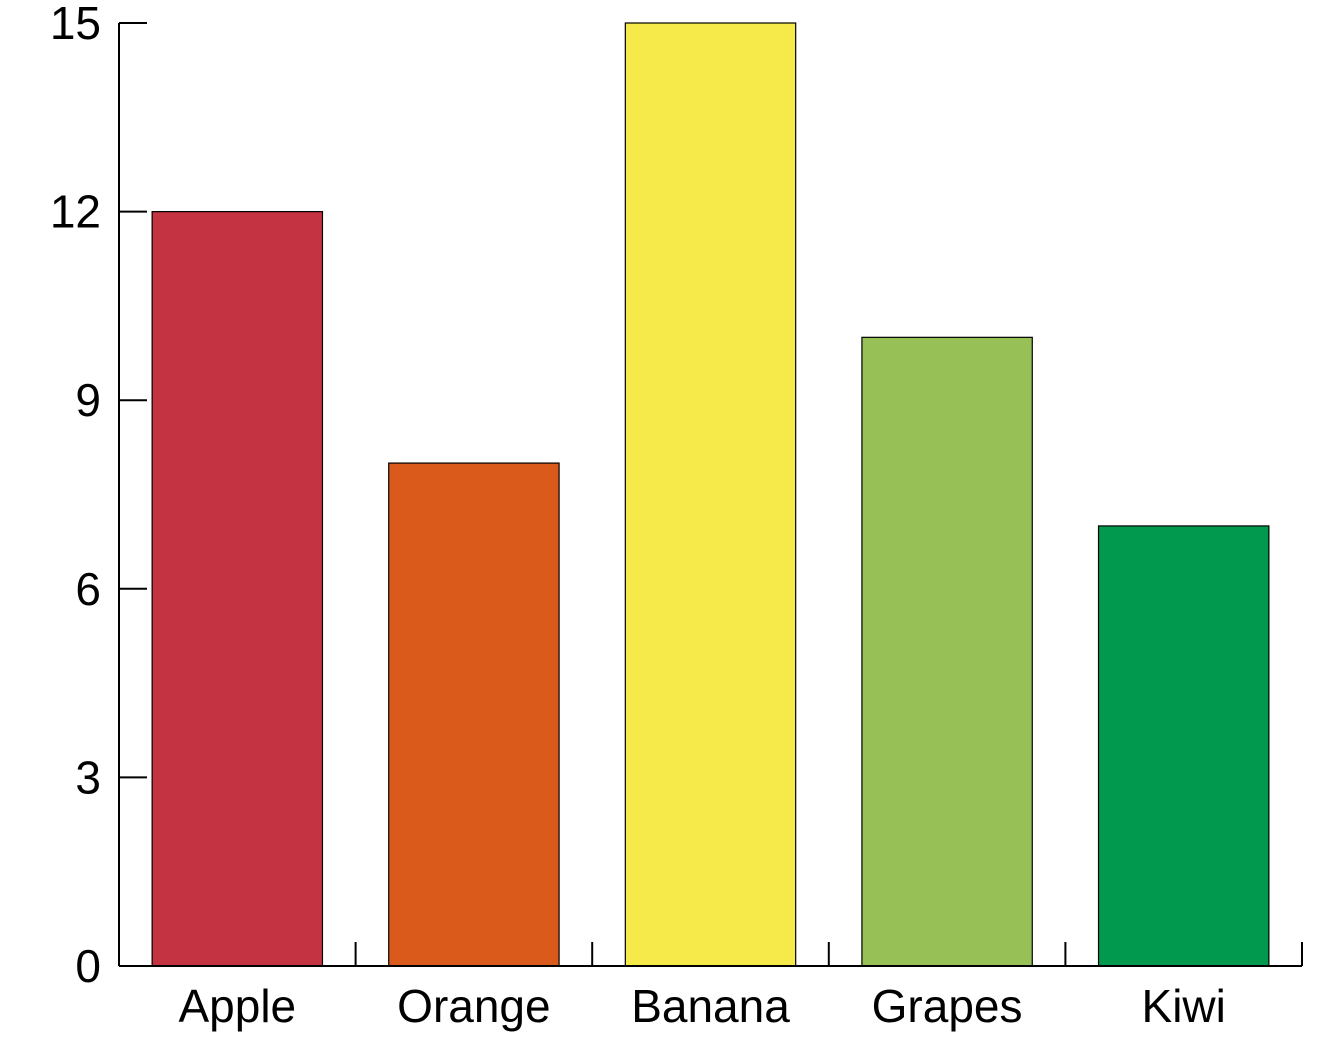 The image size is (1334, 1060). What do you see at coordinates (75, 212) in the screenshot?
I see `y-tick-label: 12` at bounding box center [75, 212].